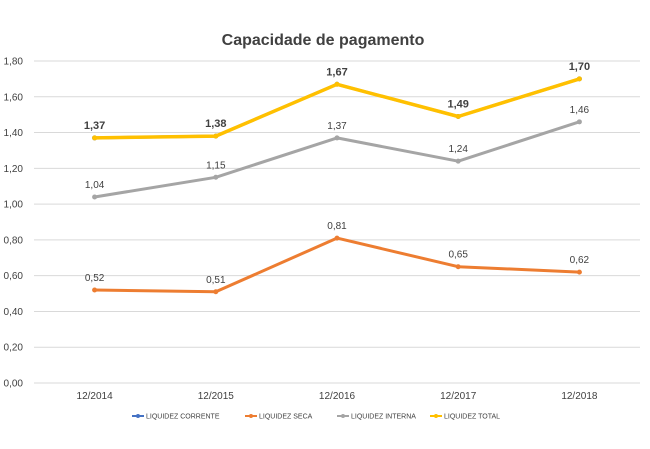  What do you see at coordinates (458, 255) in the screenshot?
I see `data-label: 0,65` at bounding box center [458, 255].